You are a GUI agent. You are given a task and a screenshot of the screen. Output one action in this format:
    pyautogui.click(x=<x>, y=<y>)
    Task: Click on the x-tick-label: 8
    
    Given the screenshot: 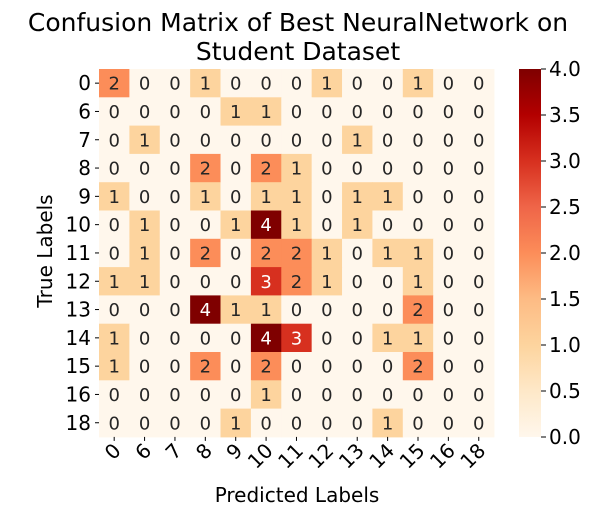 What is the action you would take?
    pyautogui.click(x=204, y=451)
    